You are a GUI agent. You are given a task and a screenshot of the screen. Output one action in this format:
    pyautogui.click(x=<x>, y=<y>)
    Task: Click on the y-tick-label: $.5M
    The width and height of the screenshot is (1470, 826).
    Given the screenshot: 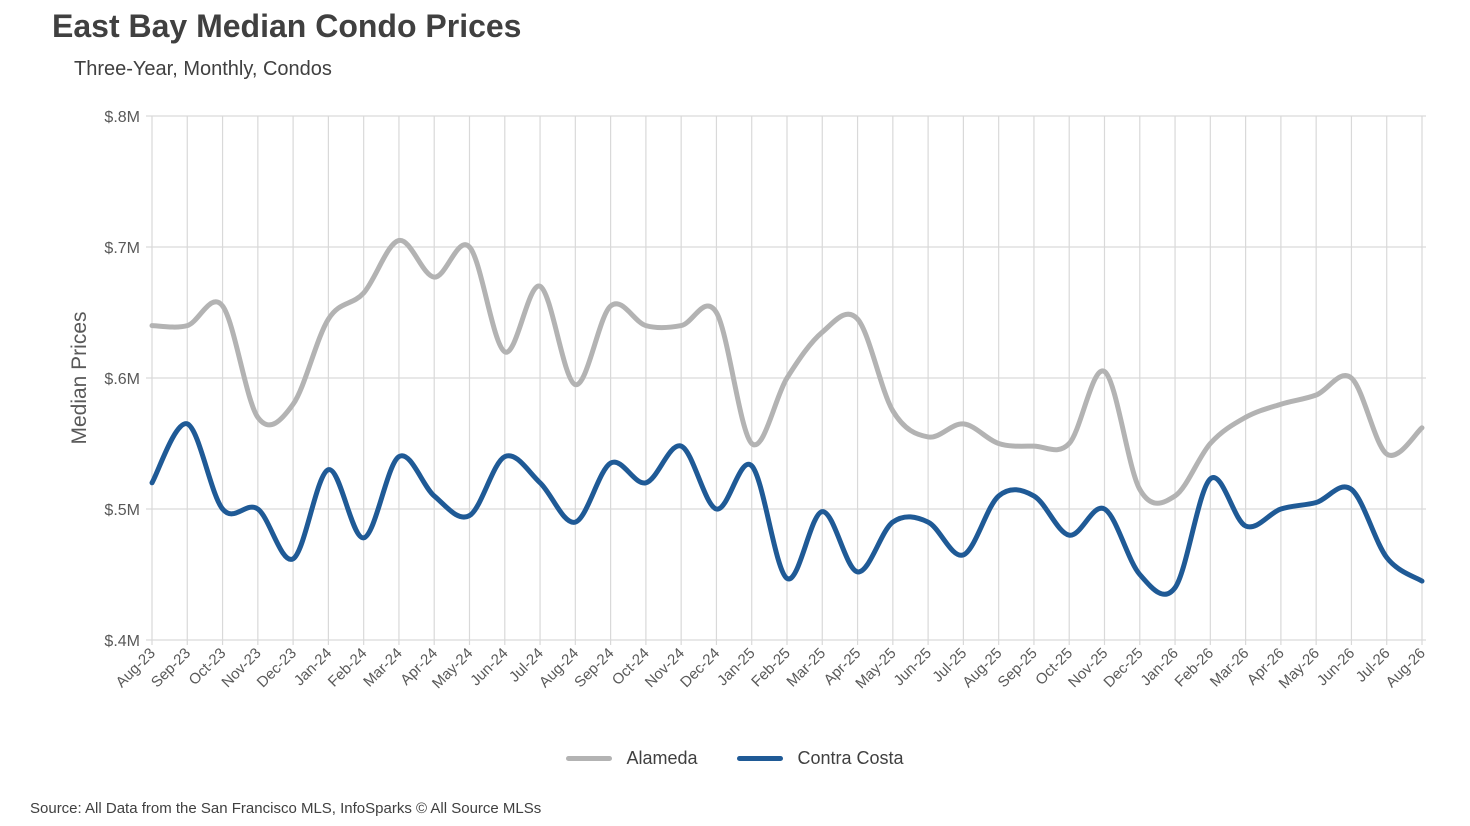 What is the action you would take?
    pyautogui.click(x=122, y=510)
    